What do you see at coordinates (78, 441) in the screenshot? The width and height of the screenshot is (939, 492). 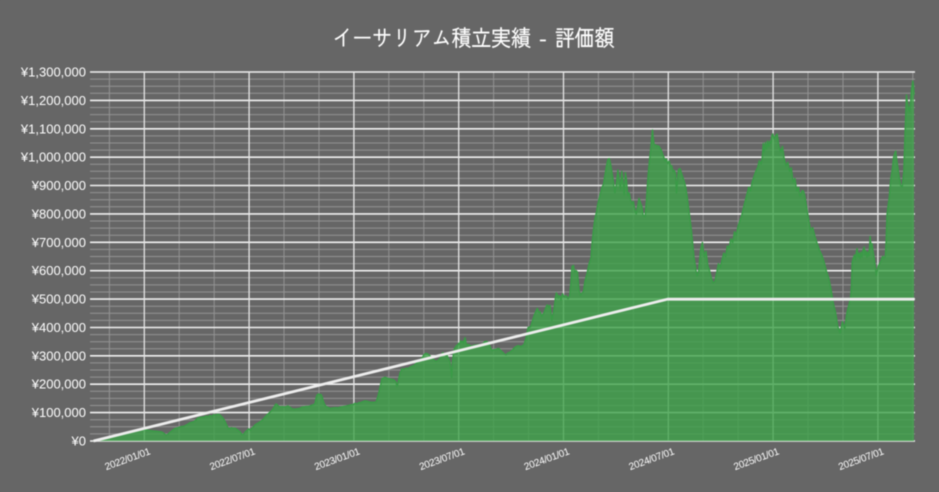 I see `svg-text: ¥0` at bounding box center [78, 441].